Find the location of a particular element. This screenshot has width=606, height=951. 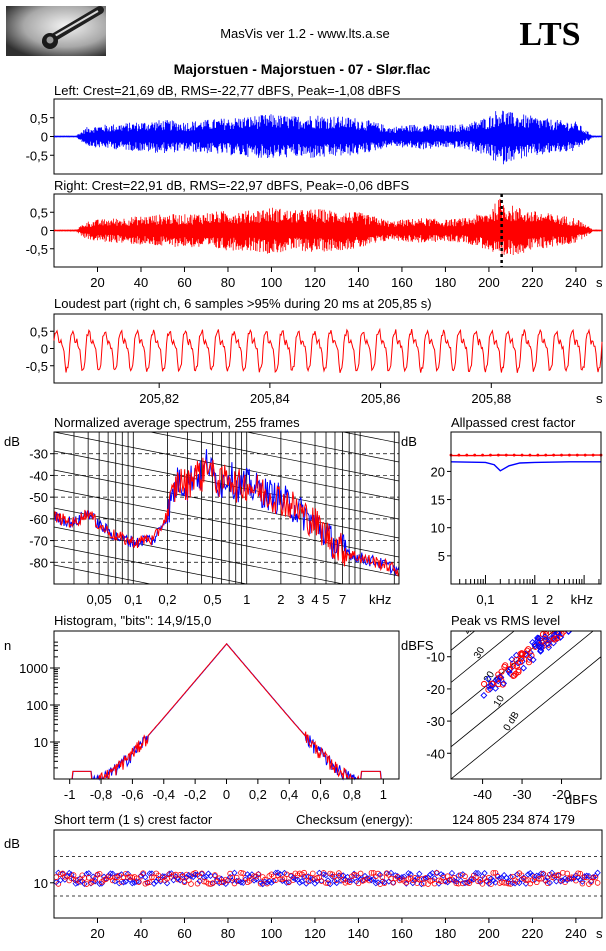

allpassed-plot-frame is located at coordinates (526, 508).